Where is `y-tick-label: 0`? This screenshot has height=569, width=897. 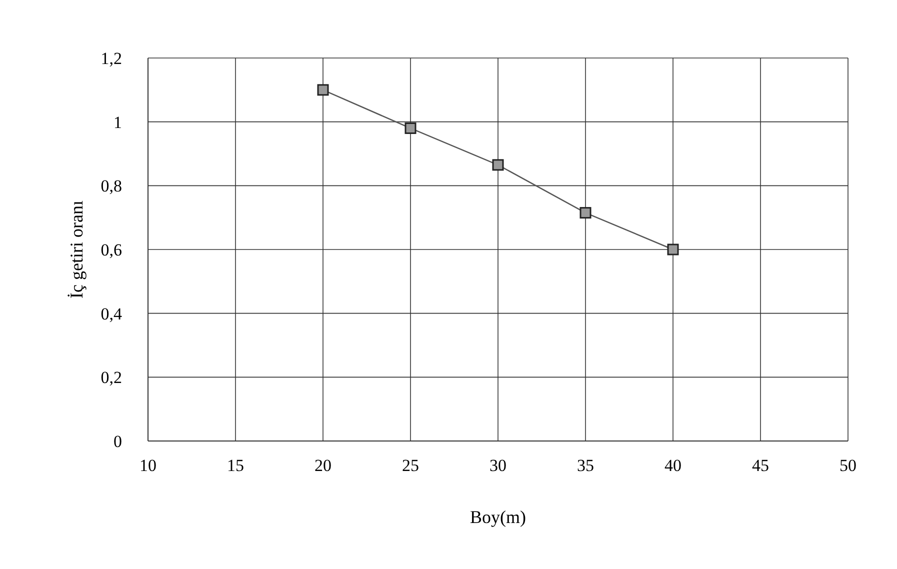
y-tick-label: 0 is located at coordinates (118, 442).